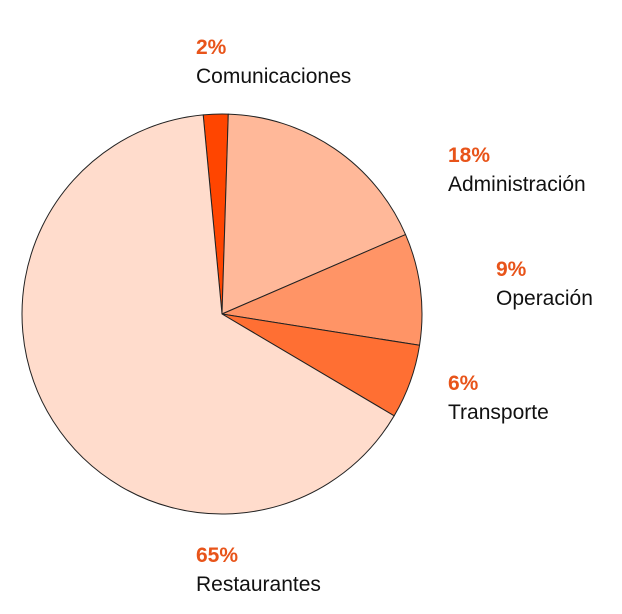 The height and width of the screenshot is (614, 622). Describe the element at coordinates (258, 584) in the screenshot. I see `slice-category-label: Restaurantes` at that location.